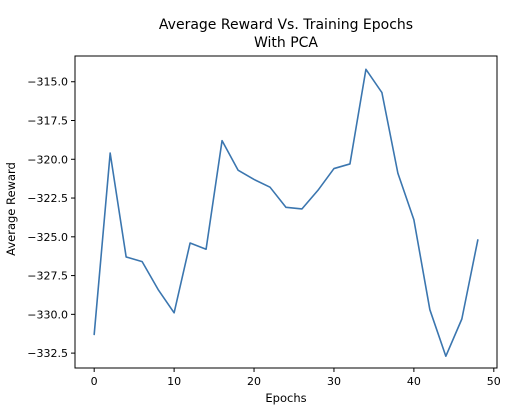  Describe the element at coordinates (285, 398) in the screenshot. I see `x-axis-label: Epochs` at that location.